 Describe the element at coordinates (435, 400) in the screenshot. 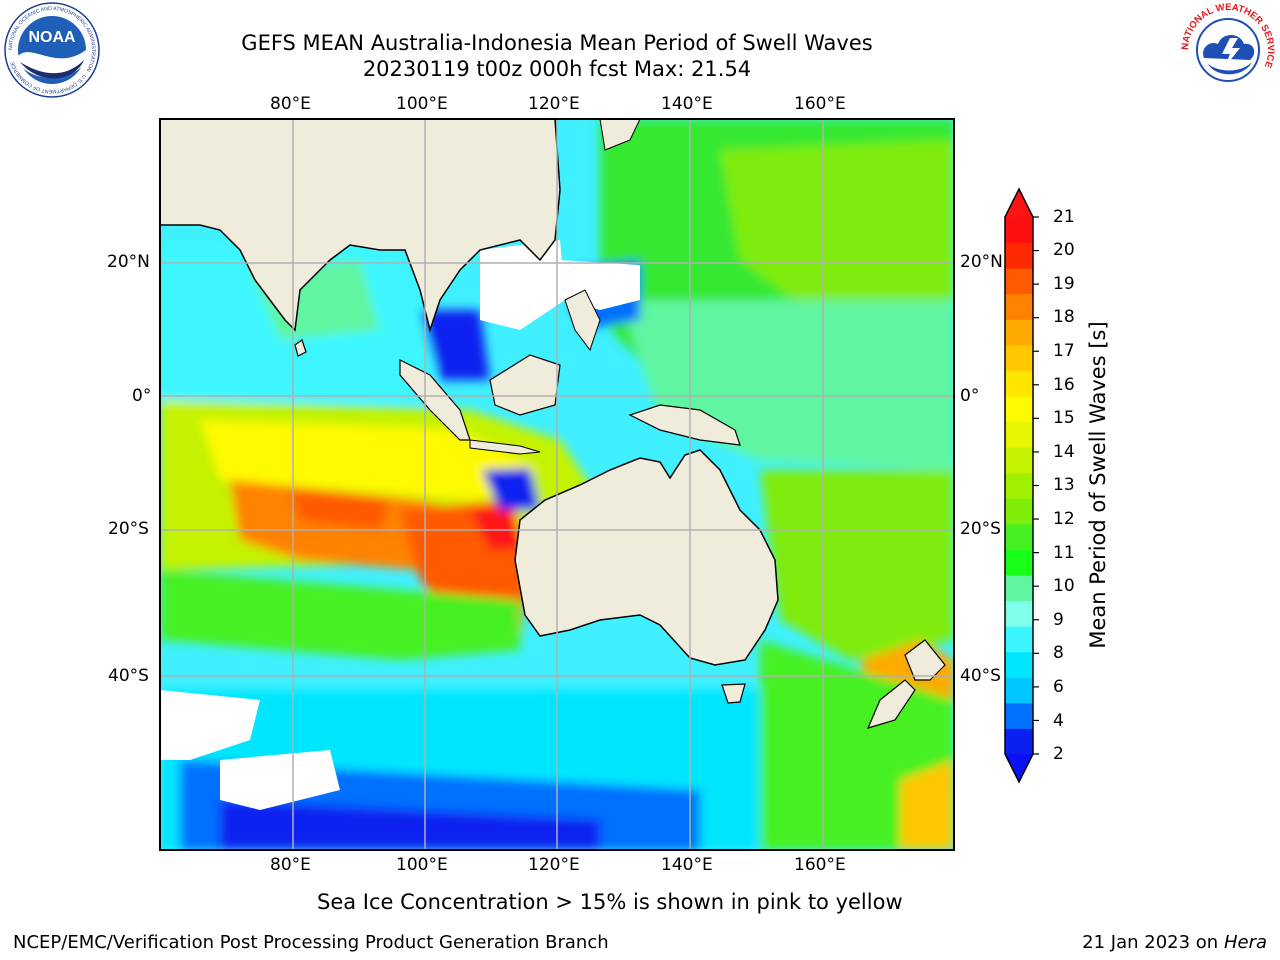

I see `land-sumatra` at that location.